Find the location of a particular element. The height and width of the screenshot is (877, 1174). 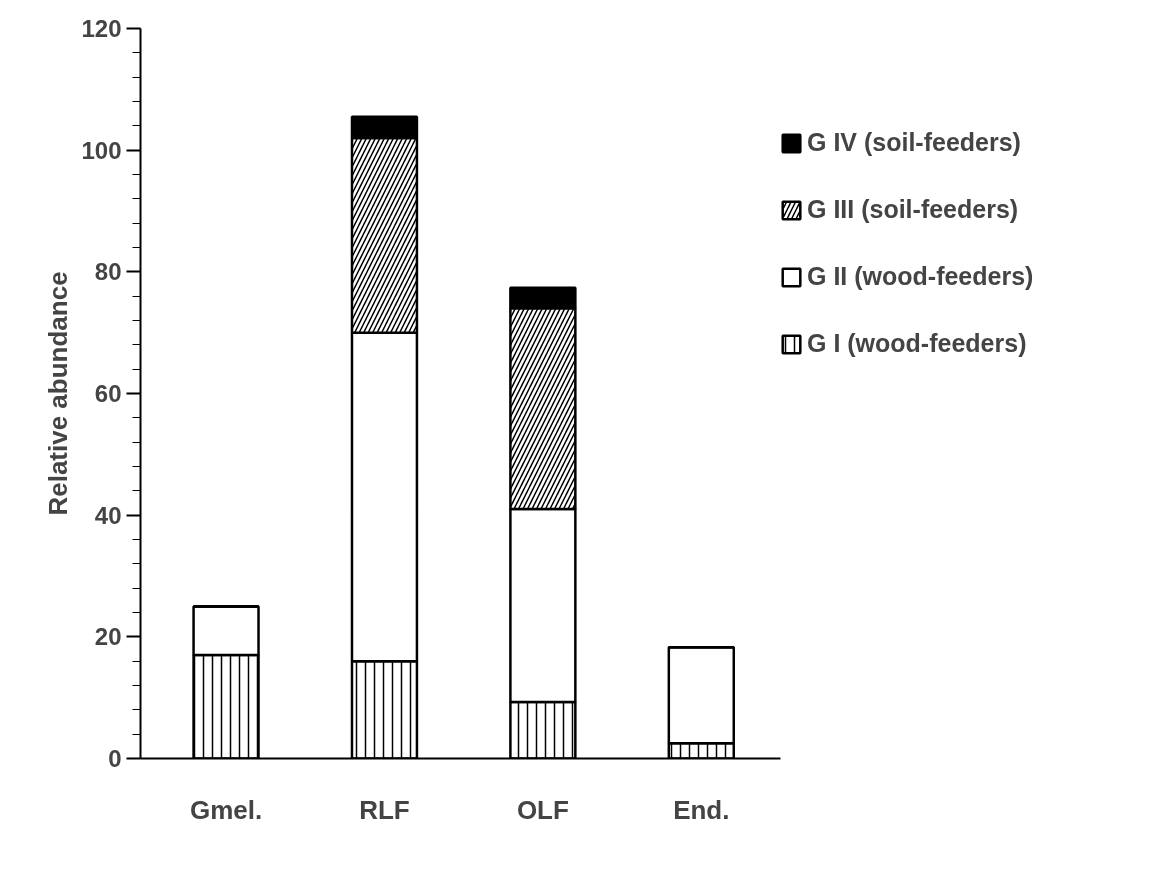

y-tick-label: 0 is located at coordinates (115, 758).